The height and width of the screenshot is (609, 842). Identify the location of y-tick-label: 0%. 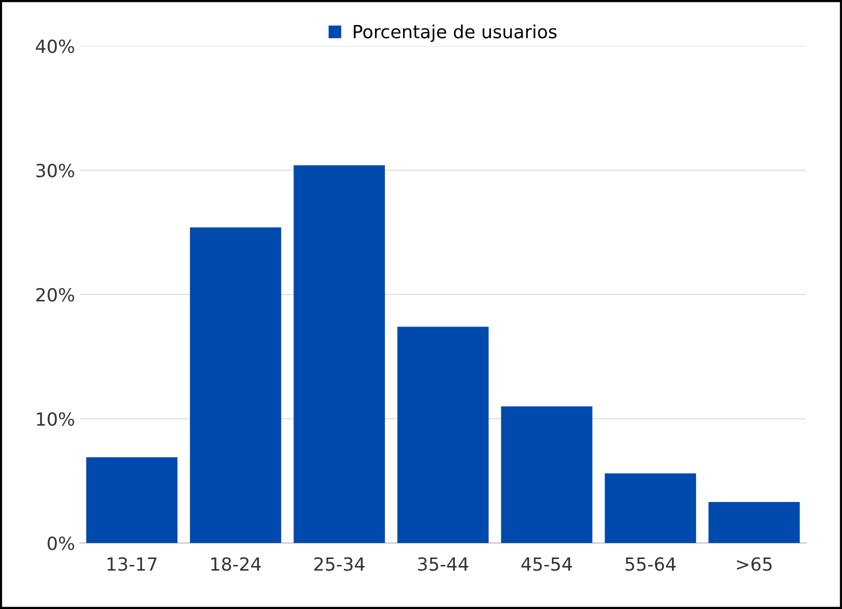
(61, 543).